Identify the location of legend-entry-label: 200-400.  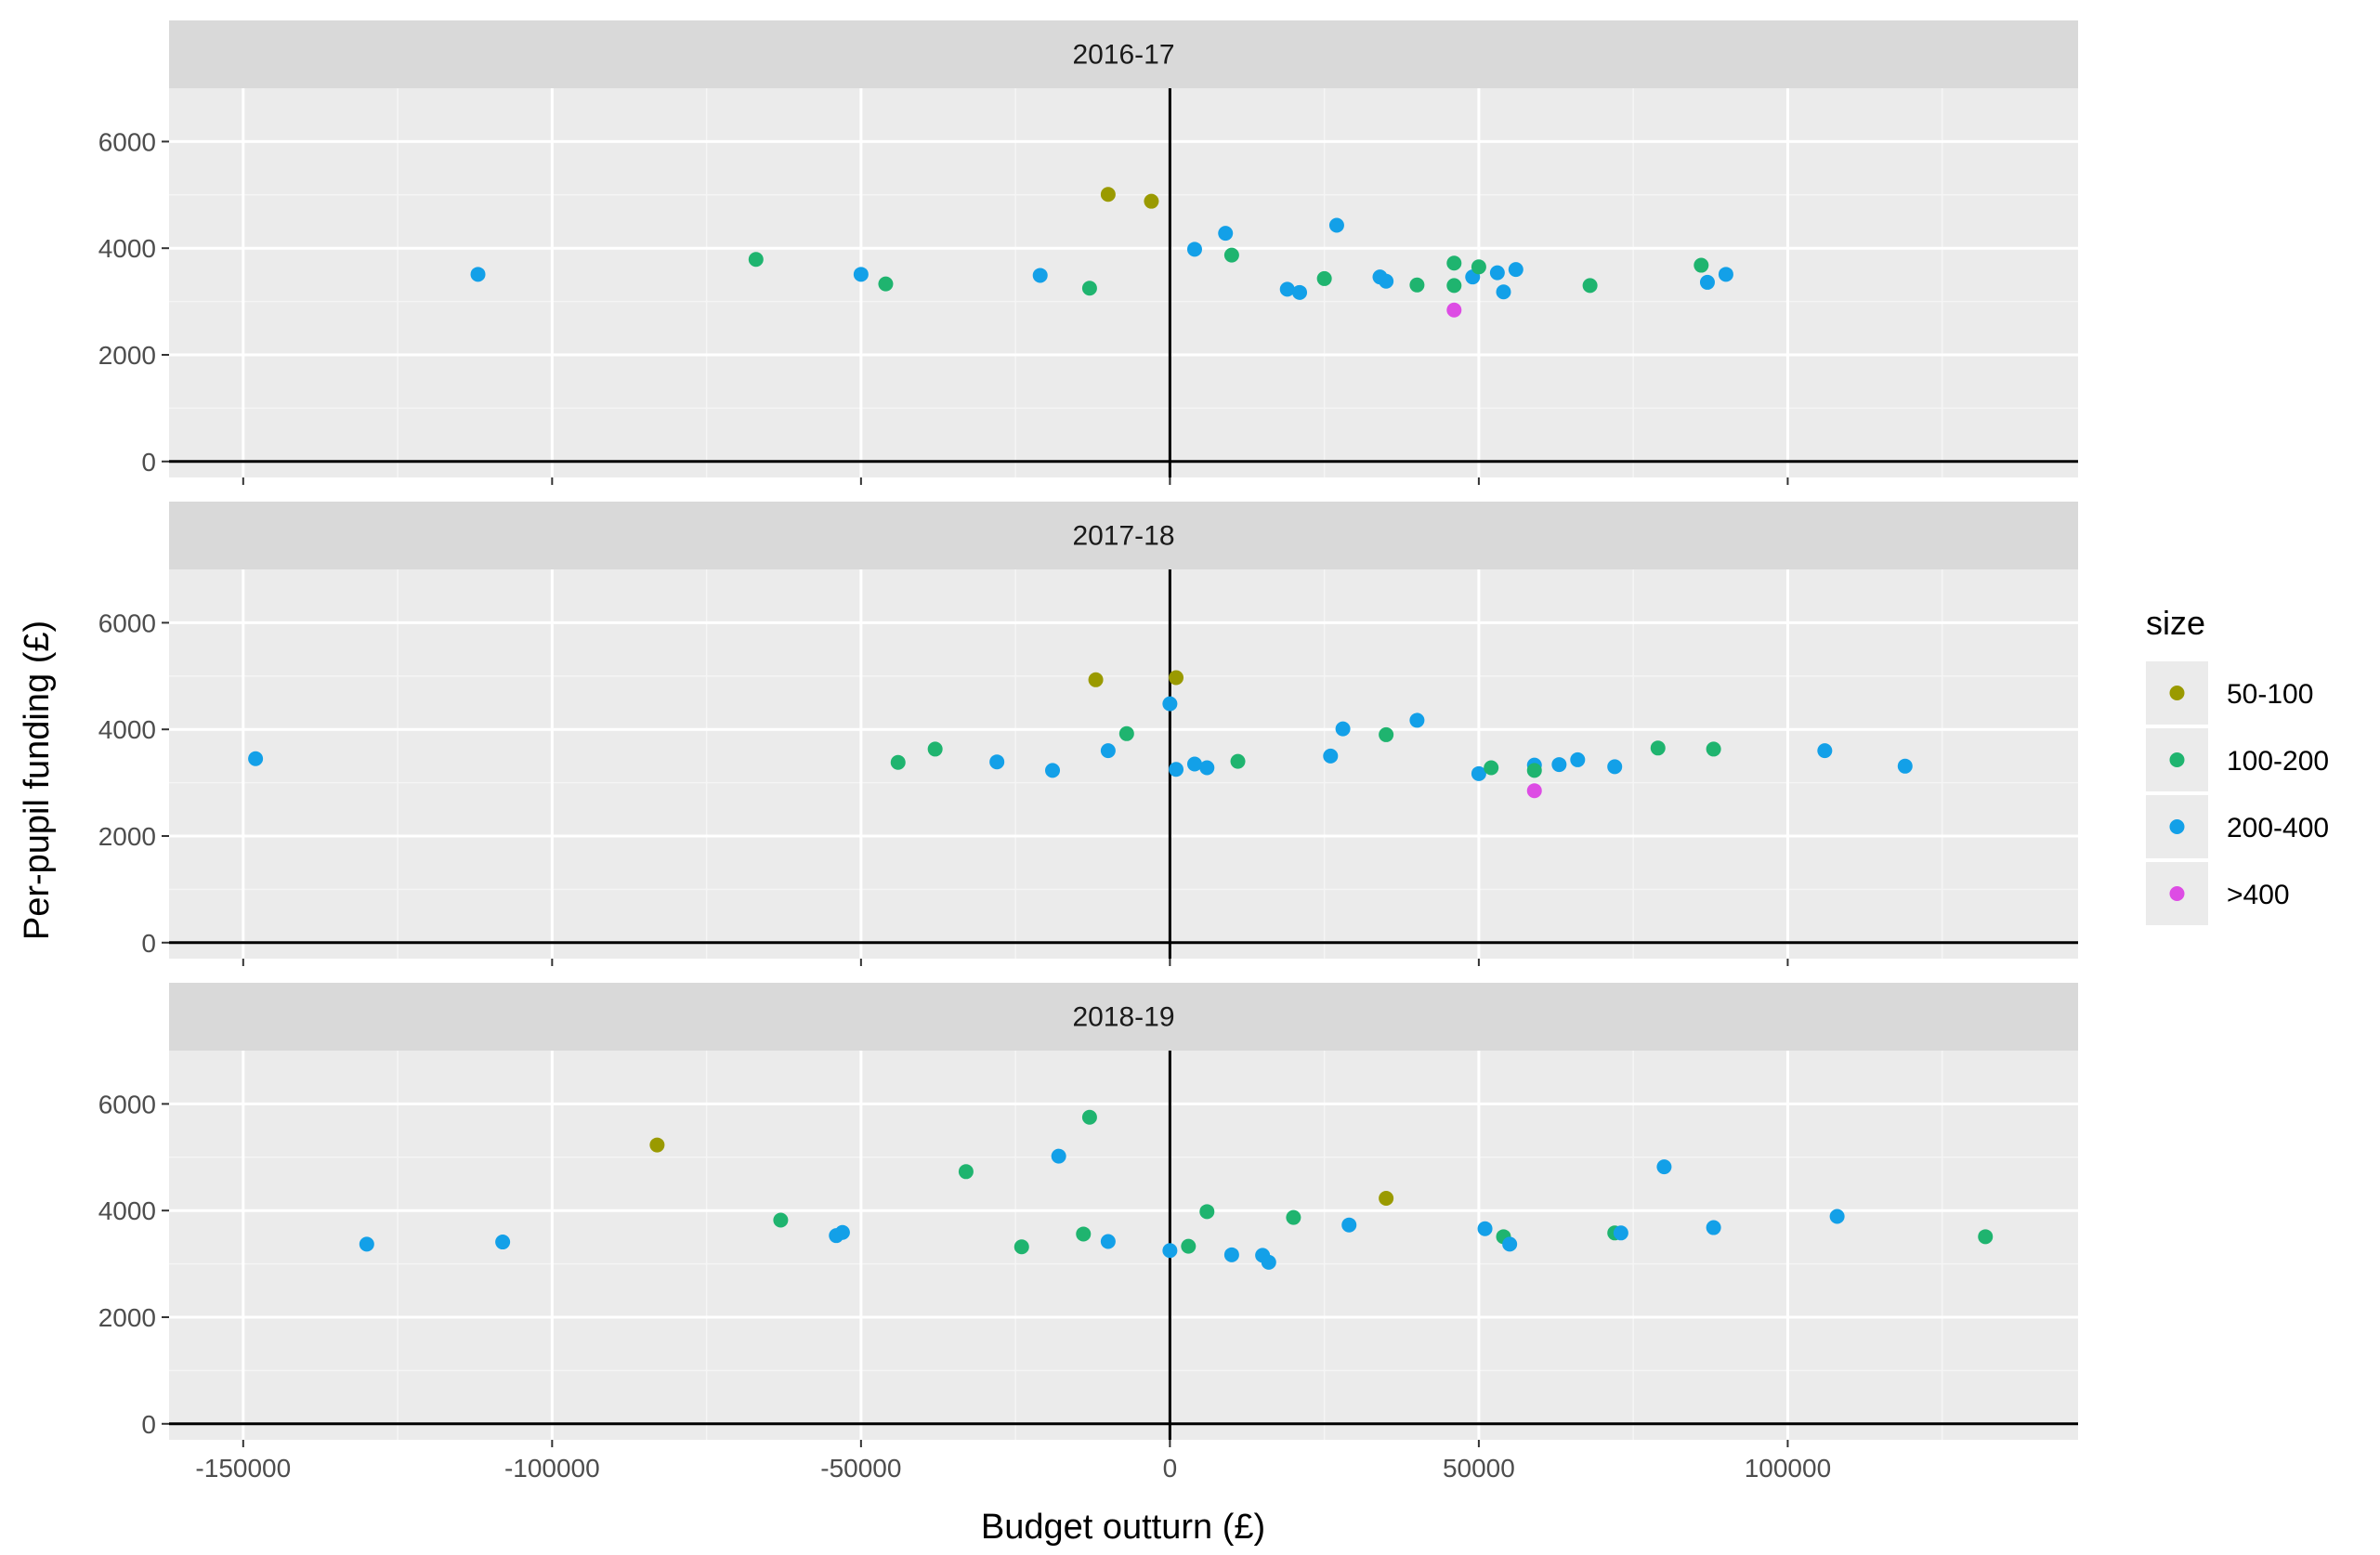
(2278, 828).